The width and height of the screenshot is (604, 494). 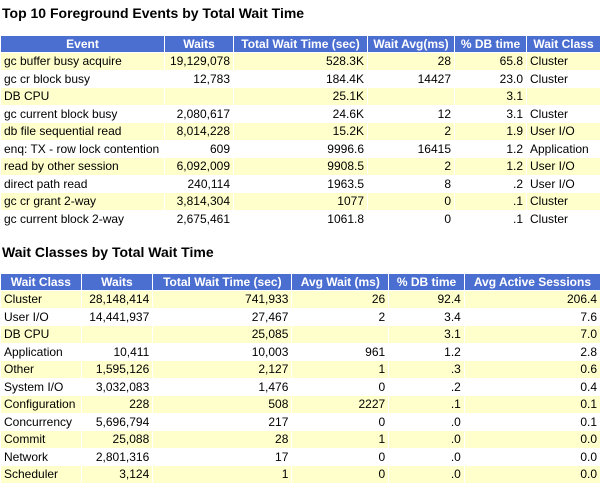 What do you see at coordinates (532, 421) in the screenshot?
I see `avg-active-sessions-cell: 0.1` at bounding box center [532, 421].